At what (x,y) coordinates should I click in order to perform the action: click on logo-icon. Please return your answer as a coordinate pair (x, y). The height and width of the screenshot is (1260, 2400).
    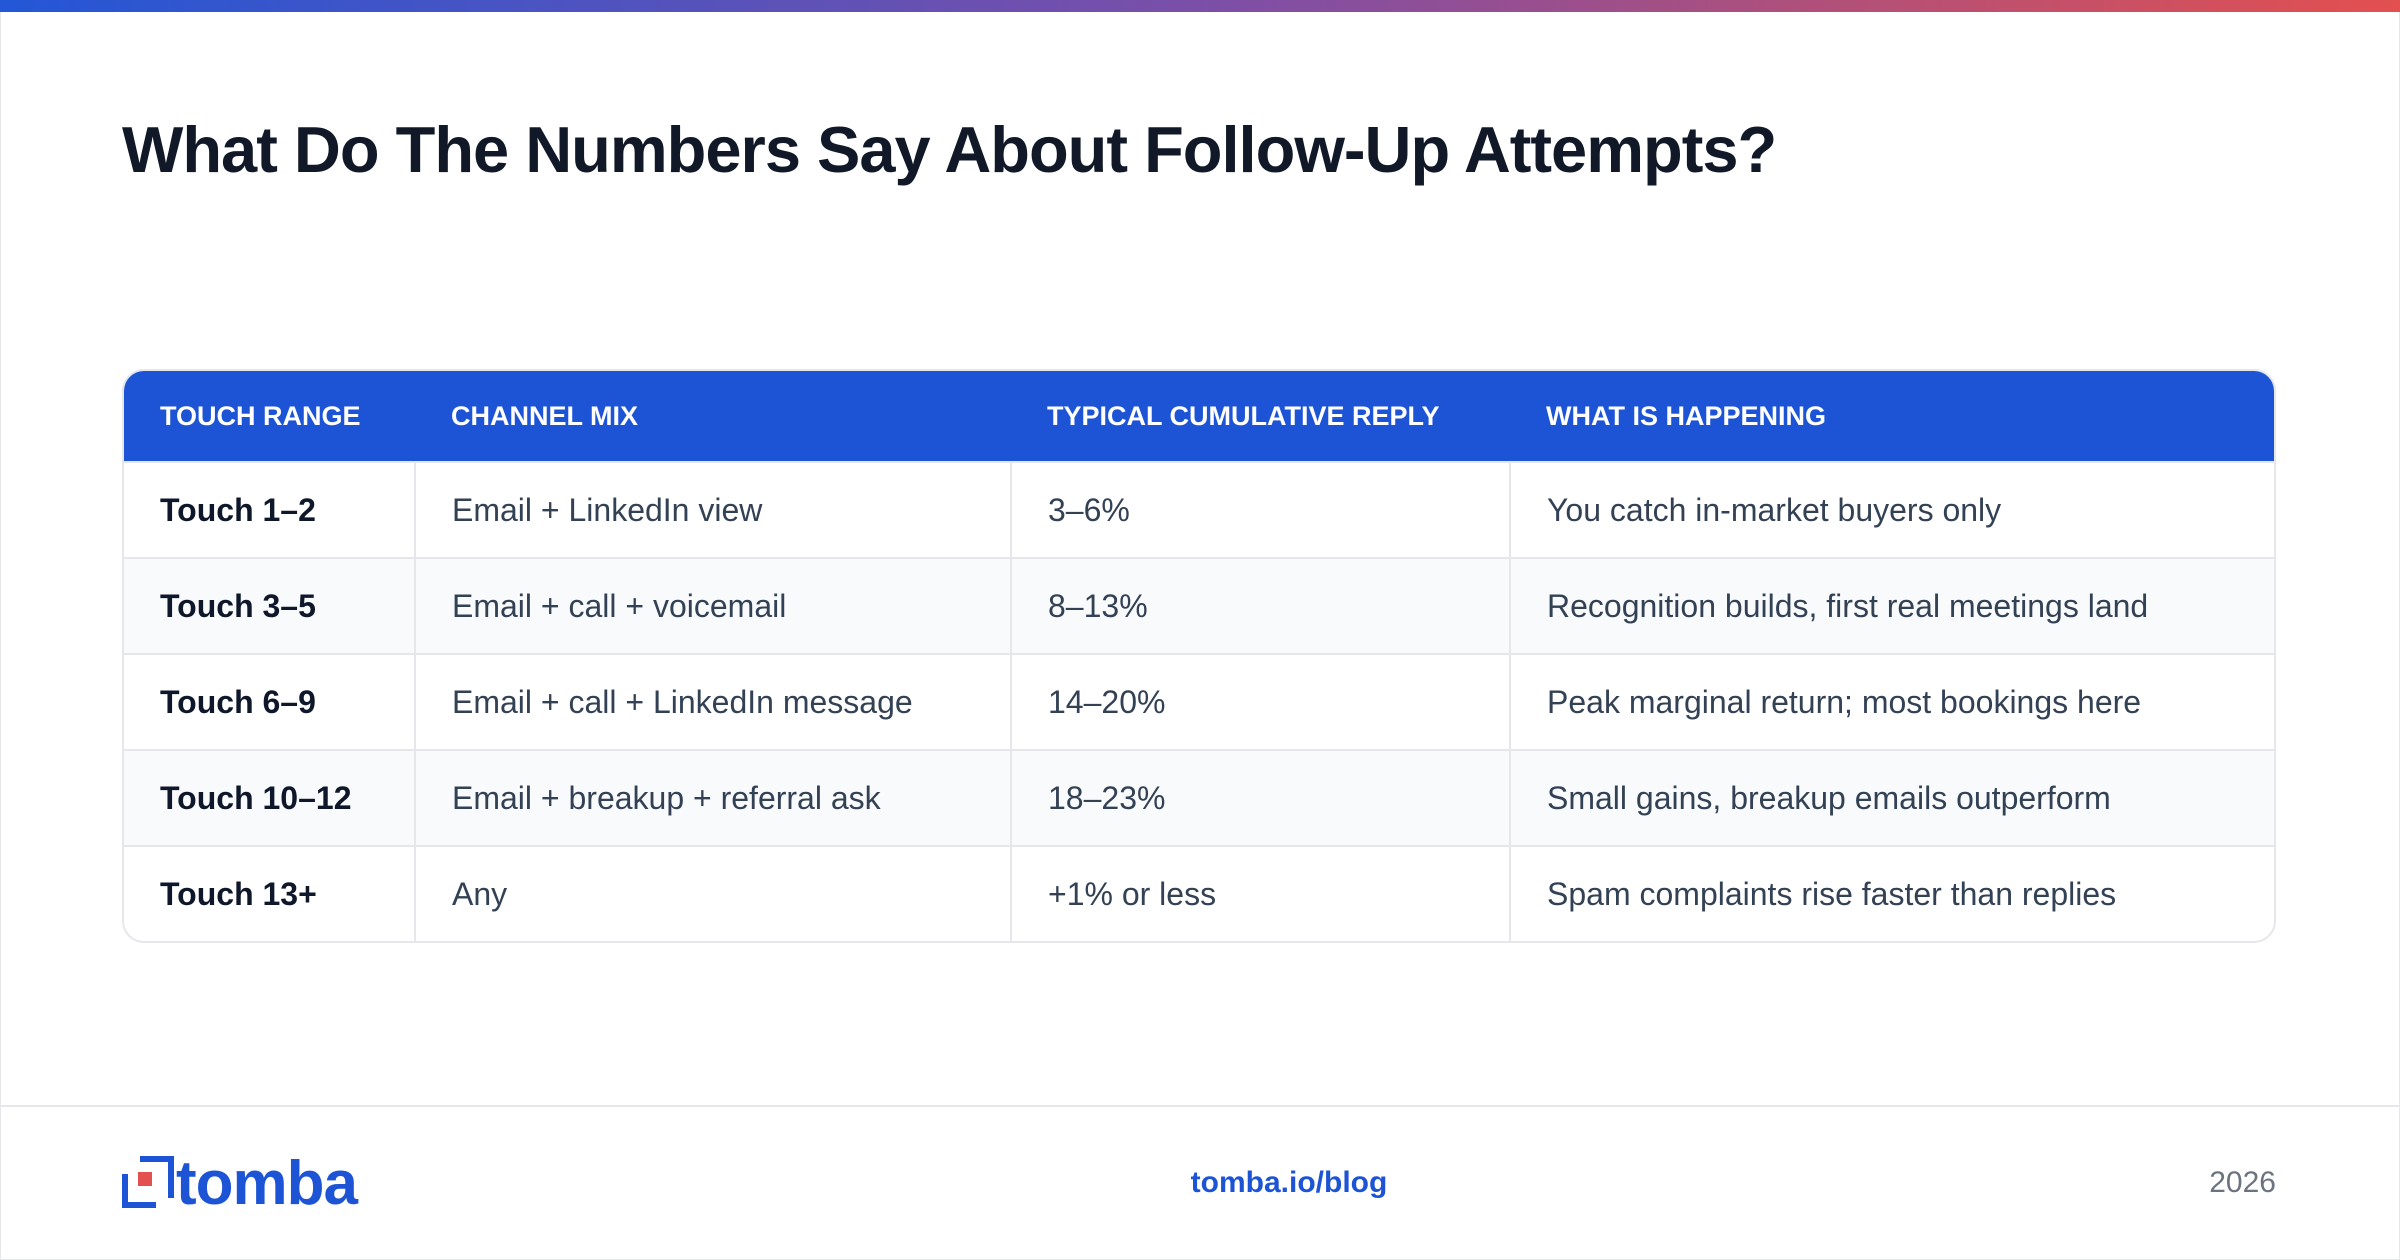
    Looking at the image, I should click on (148, 1184).